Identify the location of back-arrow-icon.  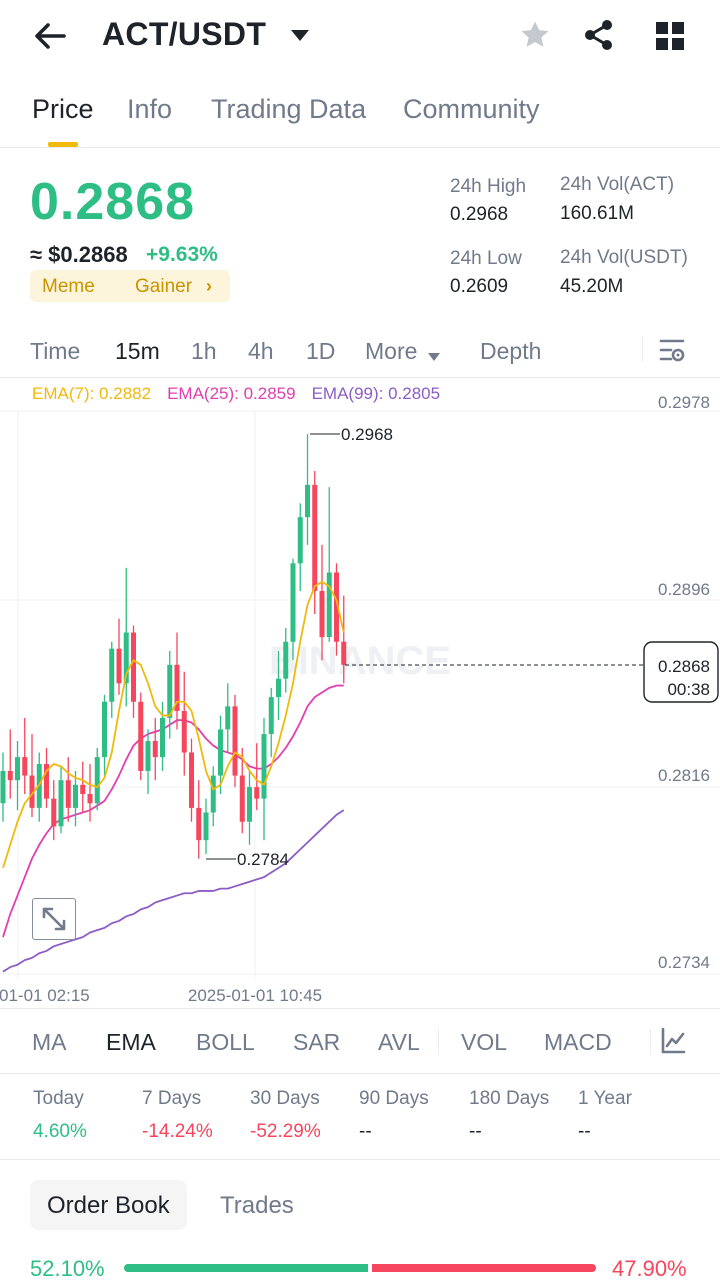
(50, 36).